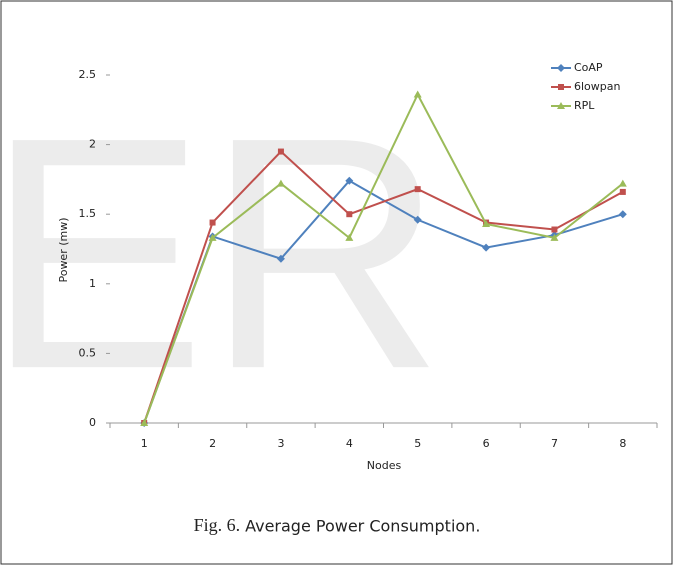 This screenshot has width=673, height=565. What do you see at coordinates (554, 443) in the screenshot?
I see `x-tick-label: 7` at bounding box center [554, 443].